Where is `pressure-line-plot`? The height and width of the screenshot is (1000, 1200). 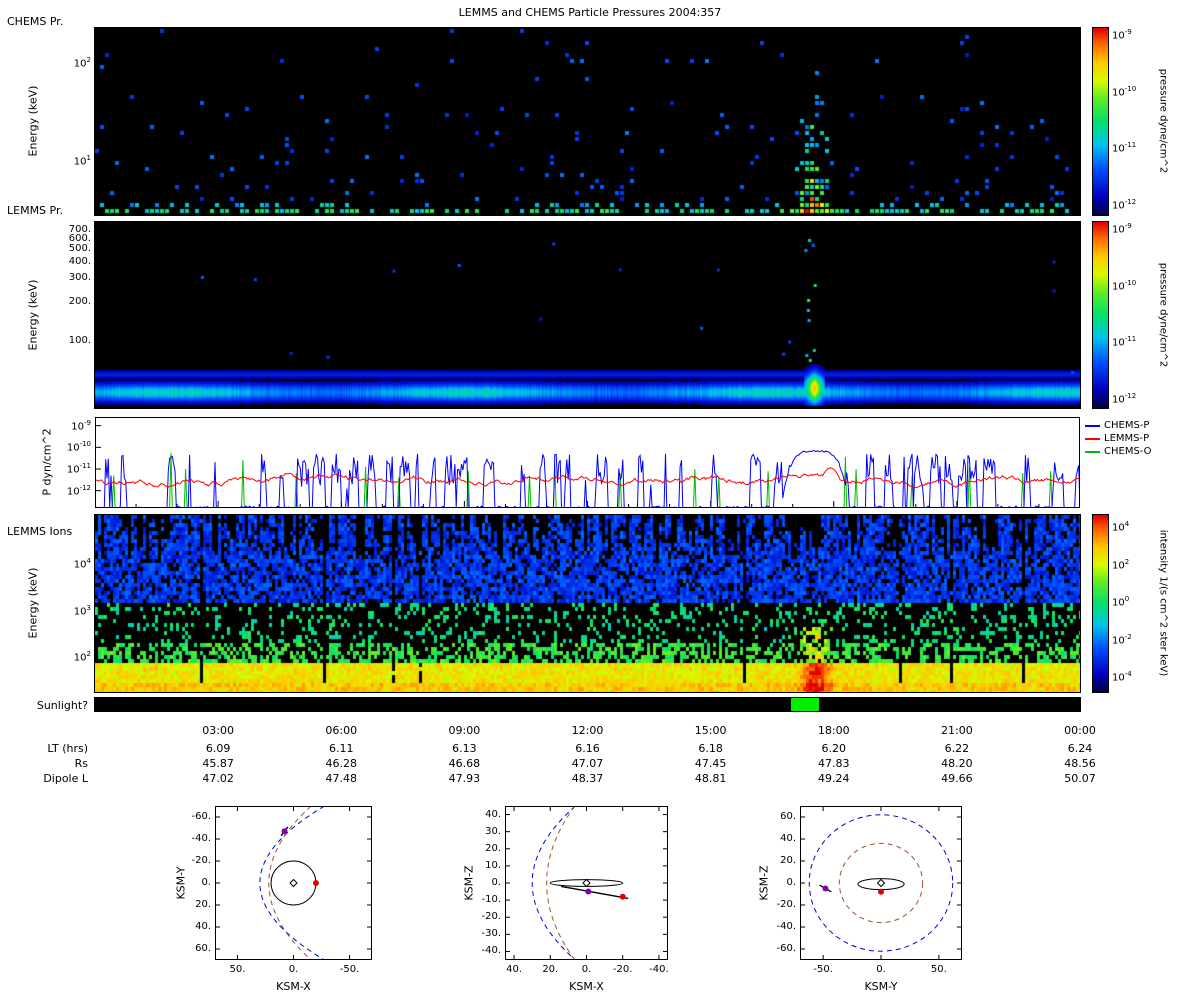
pressure-line-plot is located at coordinates (587, 462).